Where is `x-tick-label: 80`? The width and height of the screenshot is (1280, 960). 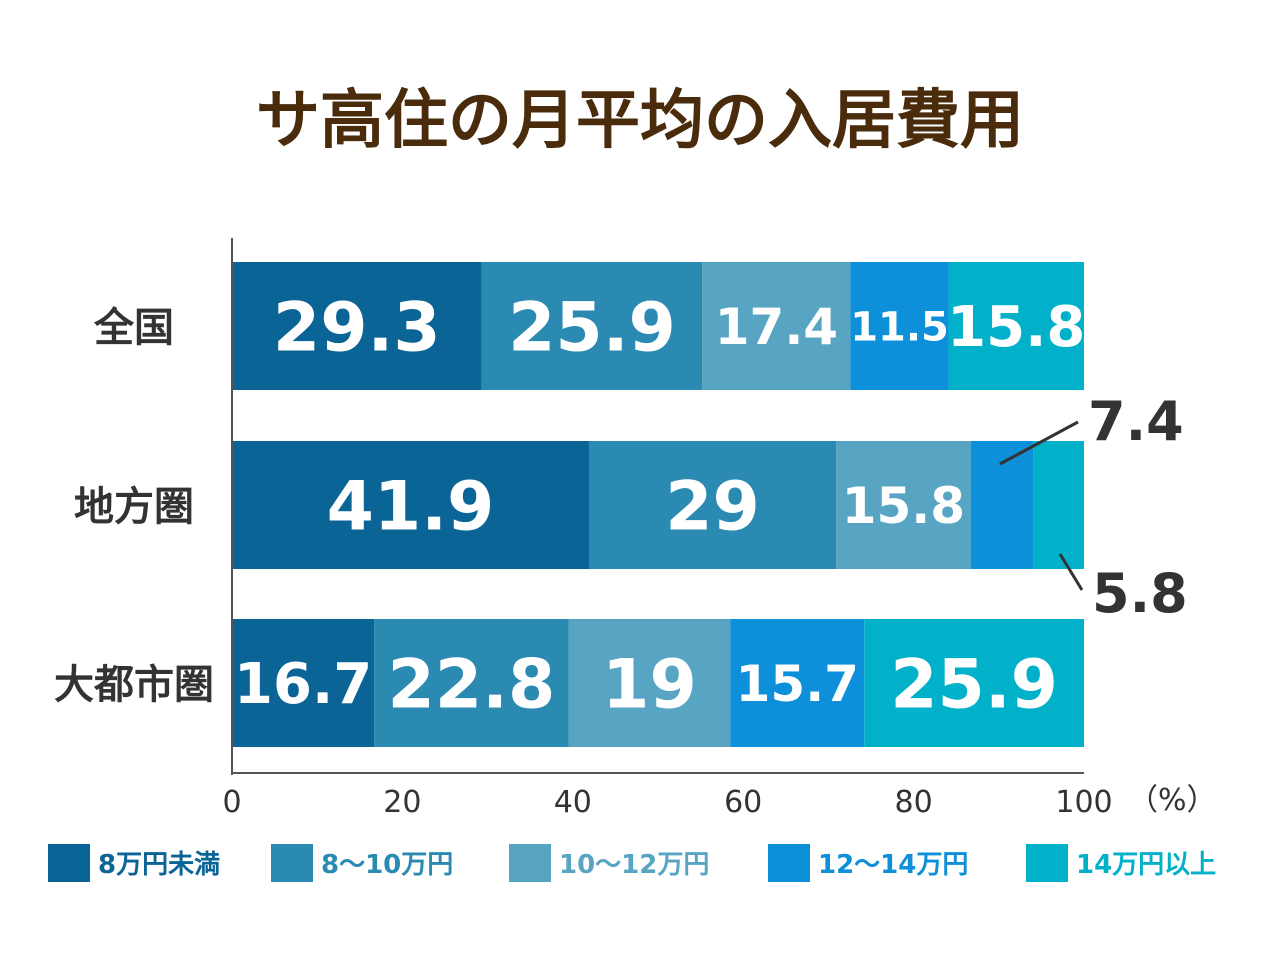
x-tick-label: 80 is located at coordinates (914, 802).